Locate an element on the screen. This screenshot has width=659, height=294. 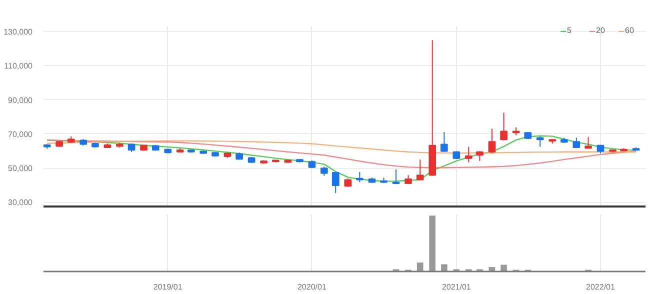
legend-label: 5 is located at coordinates (569, 30).